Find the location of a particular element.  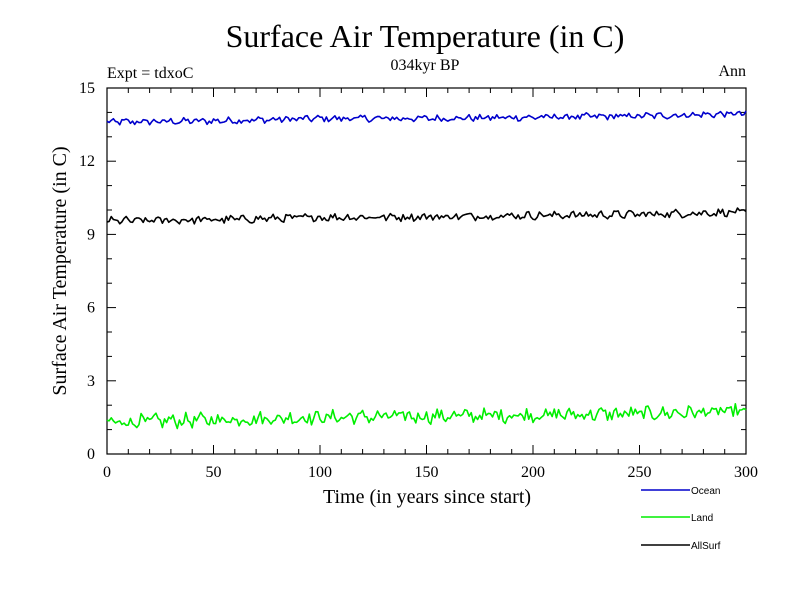

y-tick-label: 6 is located at coordinates (91, 308).